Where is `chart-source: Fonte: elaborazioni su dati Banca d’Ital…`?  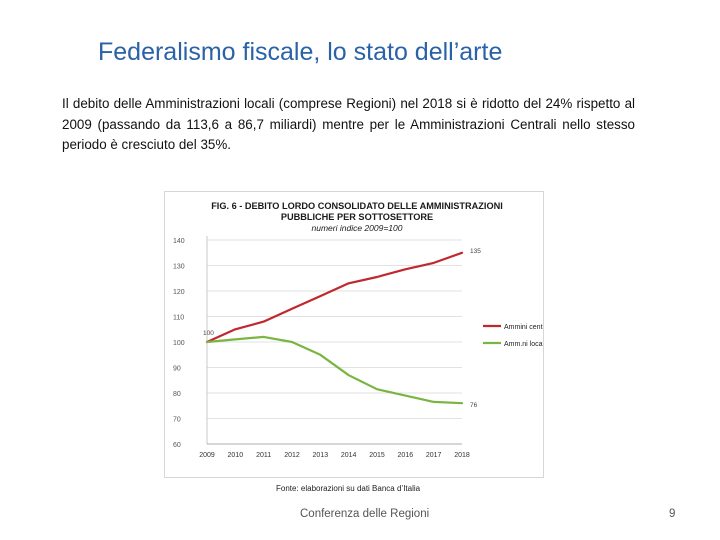 chart-source: Fonte: elaborazioni su dati Banca d’Ital… is located at coordinates (348, 488).